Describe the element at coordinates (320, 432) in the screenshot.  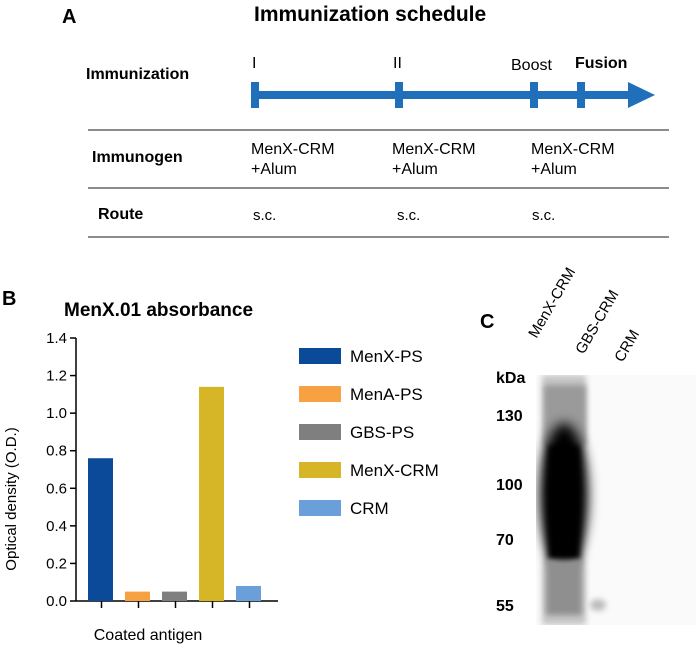
I see `legend-swatch-gbs-ps` at that location.